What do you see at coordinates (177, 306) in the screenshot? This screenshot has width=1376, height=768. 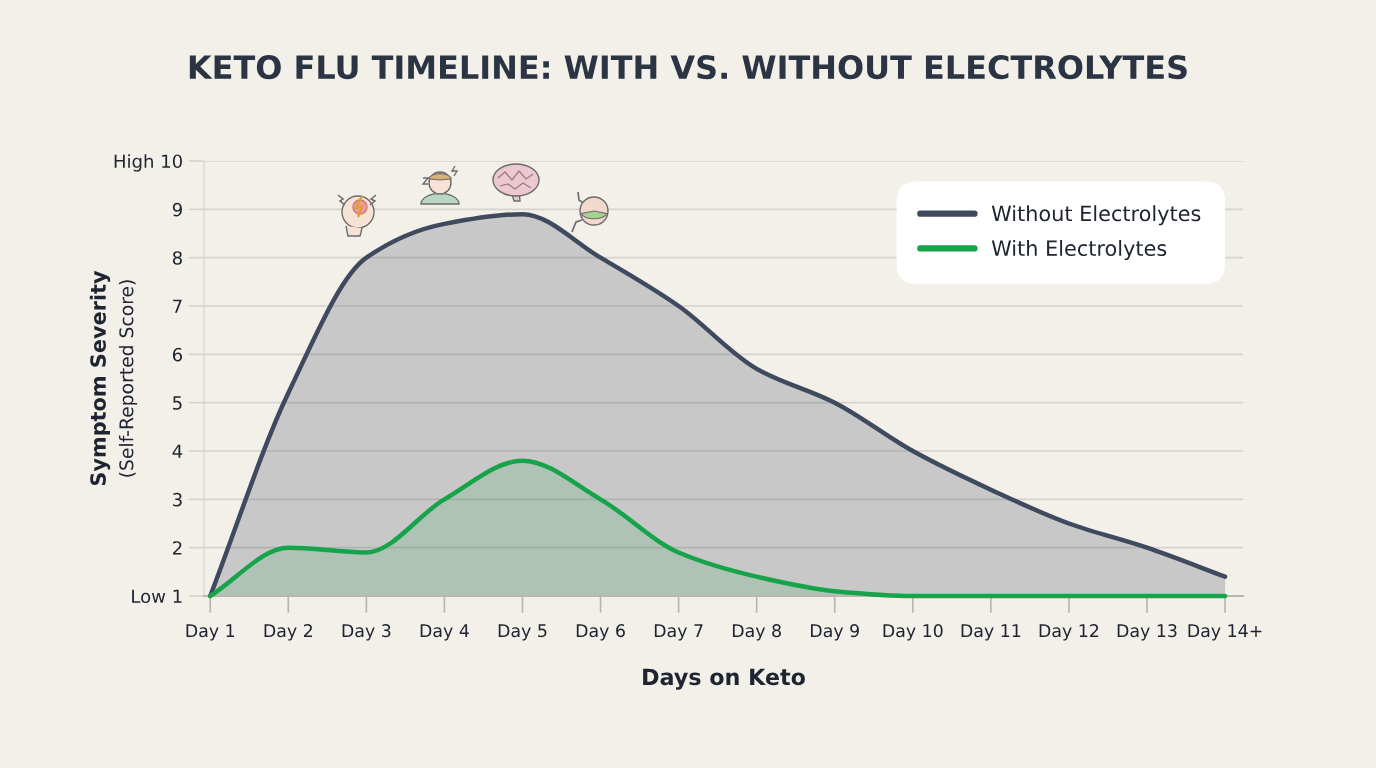 I see `y-tick-label: 7` at bounding box center [177, 306].